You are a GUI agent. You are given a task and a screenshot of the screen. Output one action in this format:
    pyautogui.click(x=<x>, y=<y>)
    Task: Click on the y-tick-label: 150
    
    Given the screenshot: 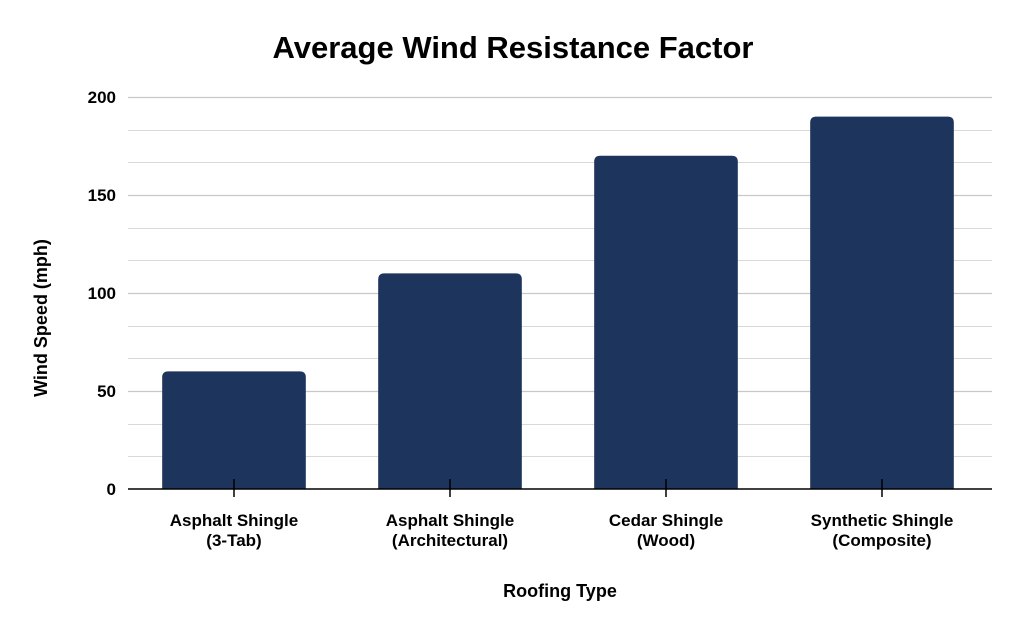 What is the action you would take?
    pyautogui.click(x=102, y=195)
    